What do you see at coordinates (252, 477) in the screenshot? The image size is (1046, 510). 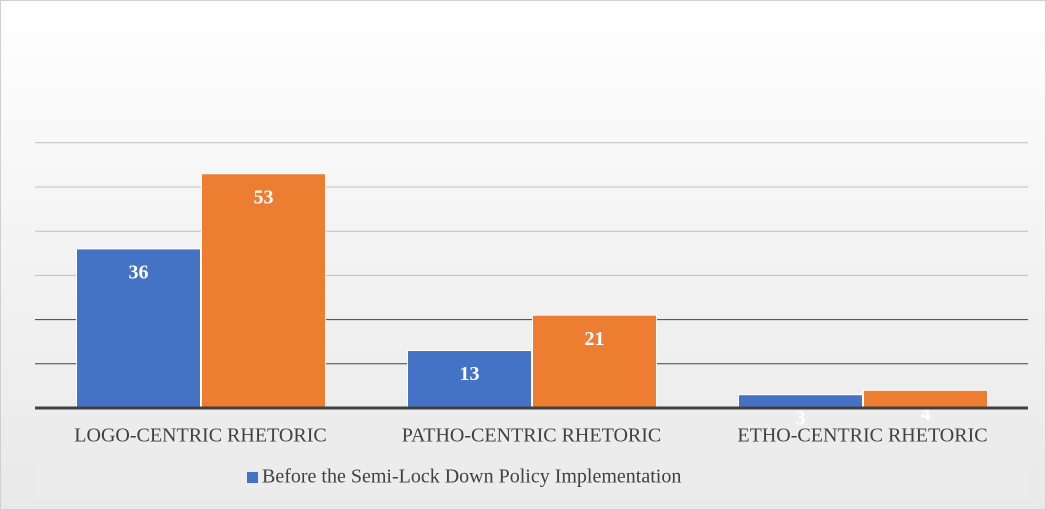 I see `legend-swatch` at bounding box center [252, 477].